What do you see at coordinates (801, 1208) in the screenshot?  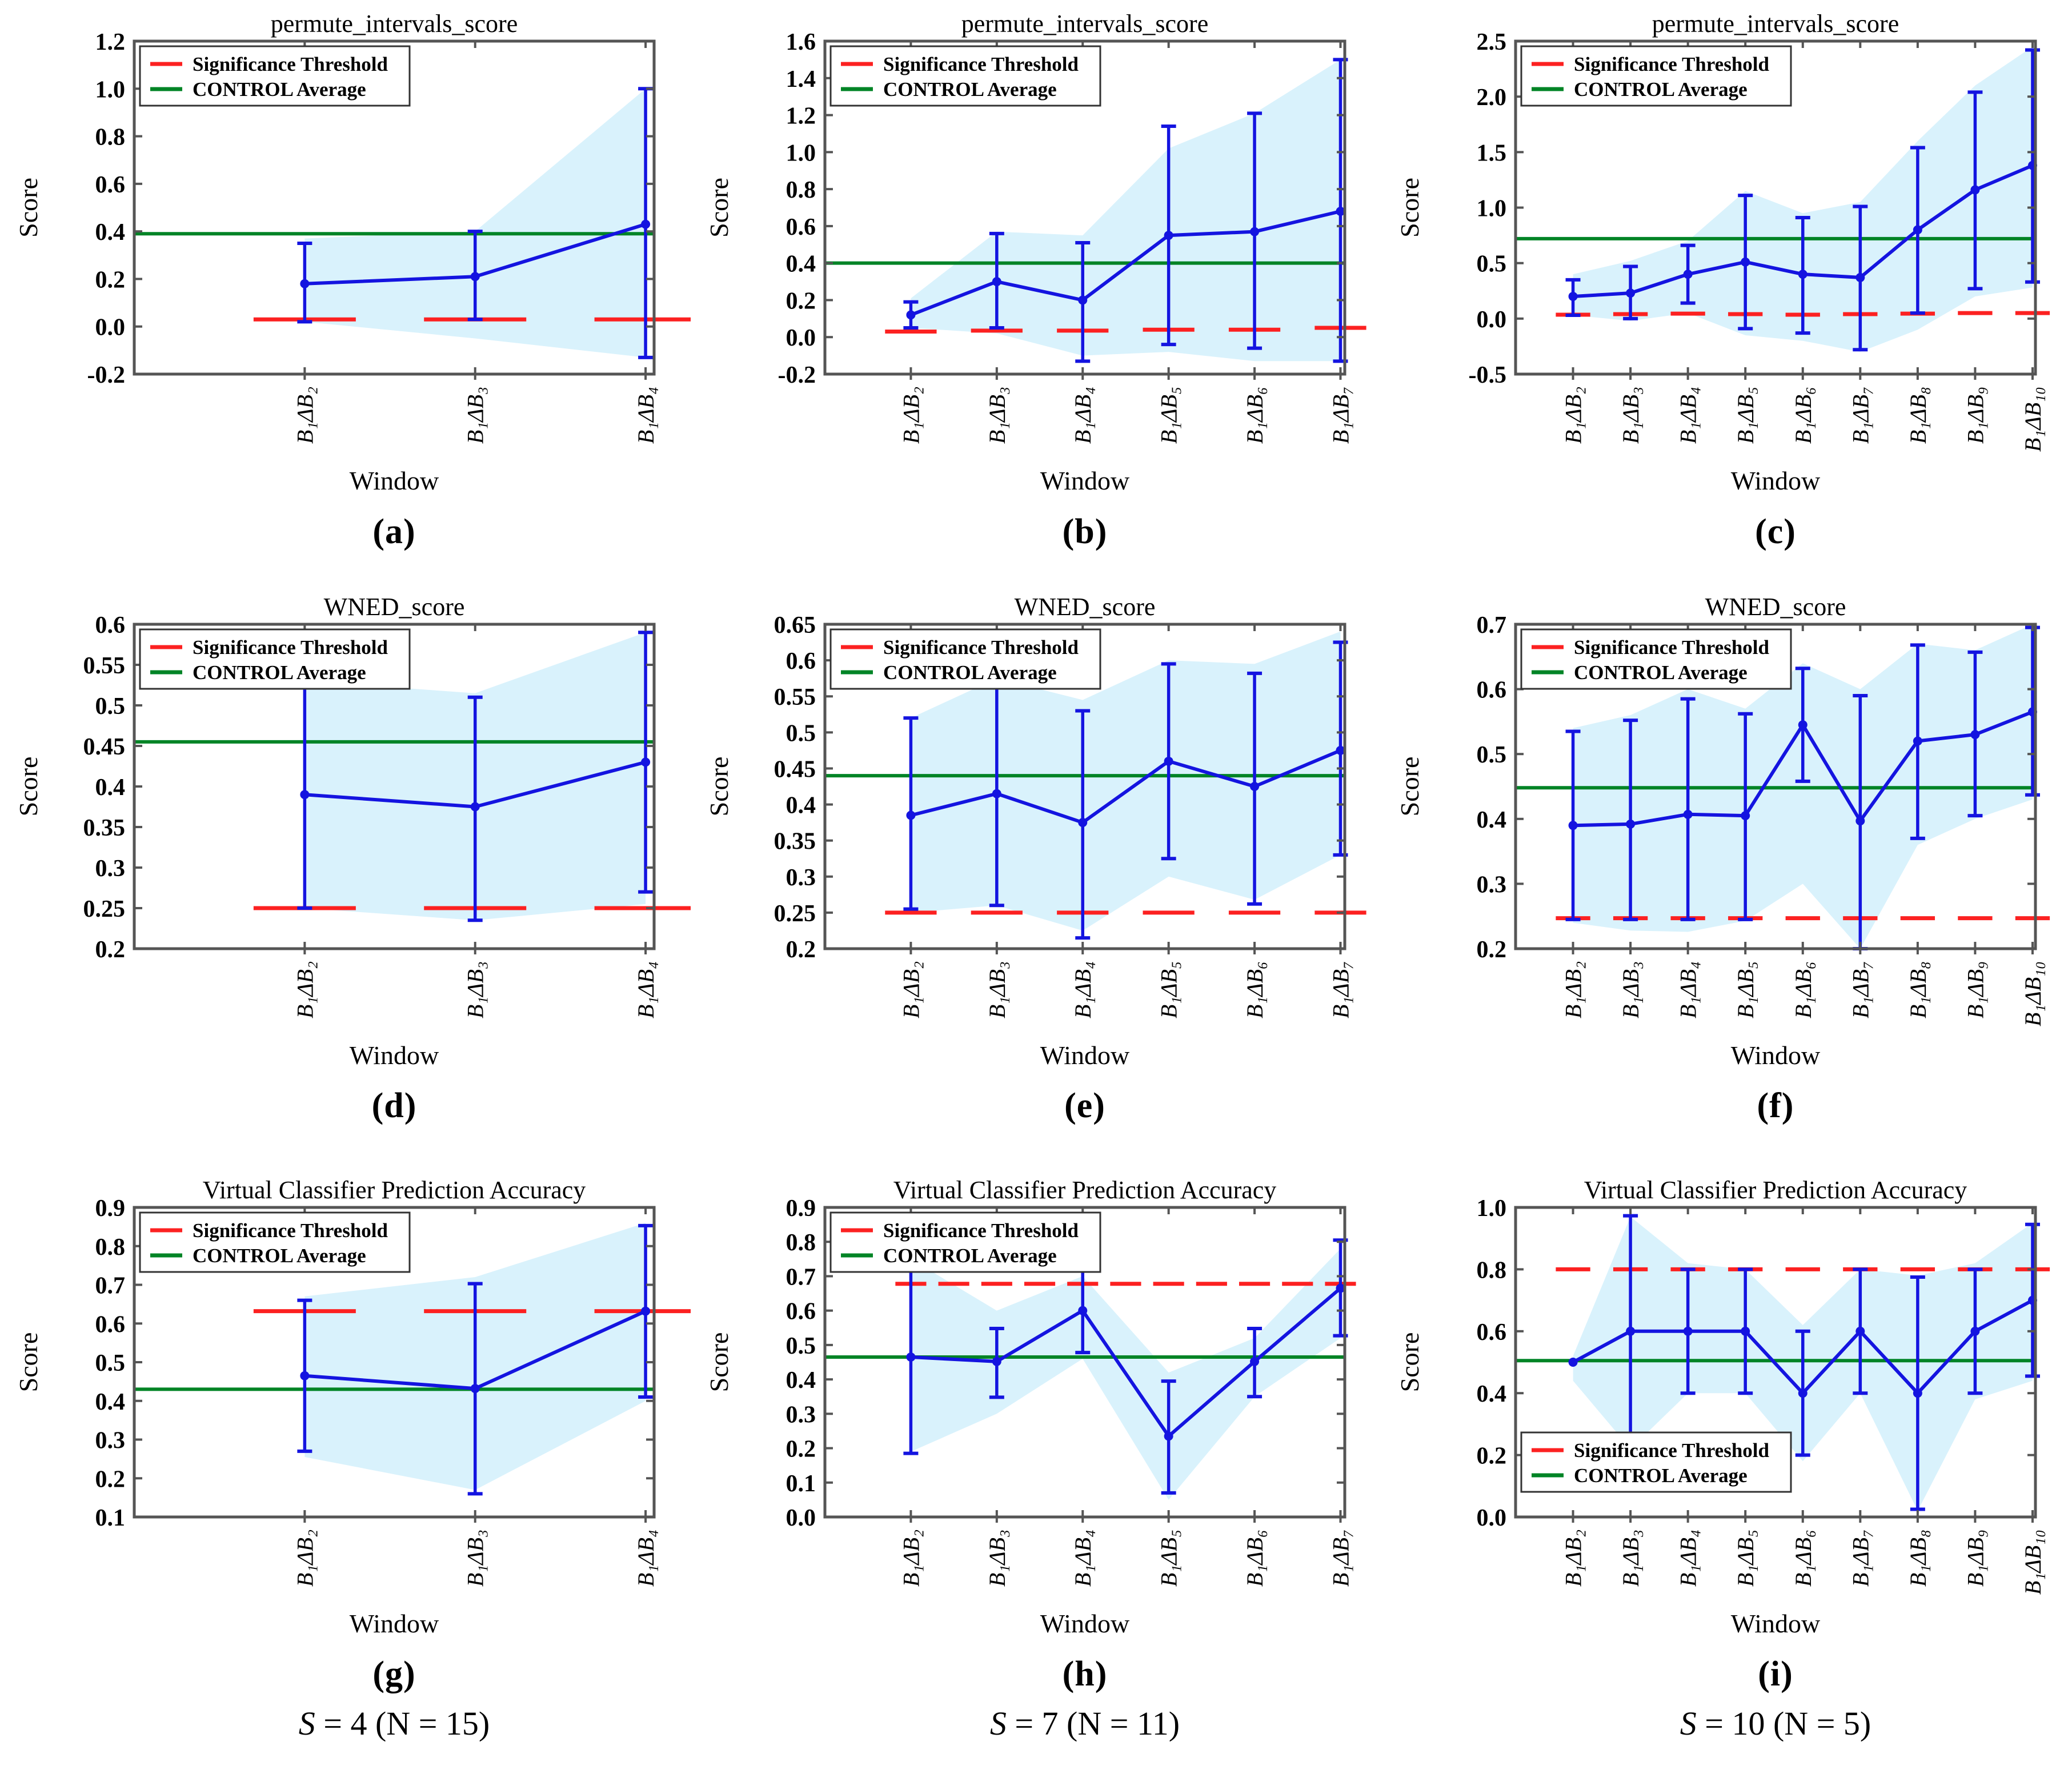 I see `y-tick-label: 0.9` at bounding box center [801, 1208].